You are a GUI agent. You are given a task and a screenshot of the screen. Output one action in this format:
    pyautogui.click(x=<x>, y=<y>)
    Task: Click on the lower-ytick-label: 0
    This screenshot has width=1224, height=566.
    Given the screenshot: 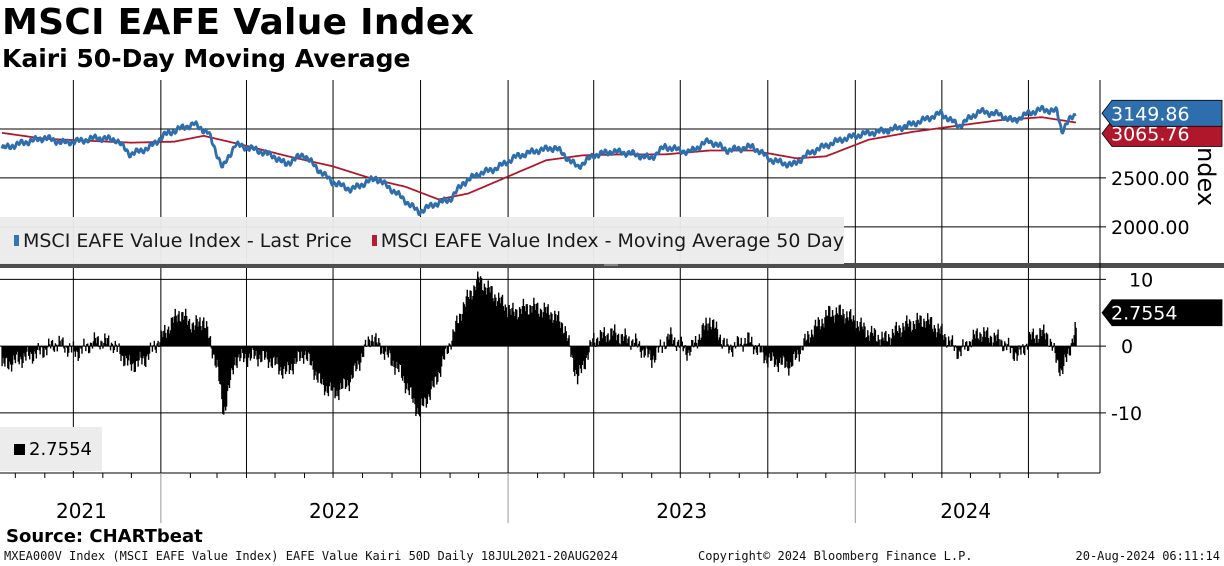 What is the action you would take?
    pyautogui.click(x=1127, y=347)
    